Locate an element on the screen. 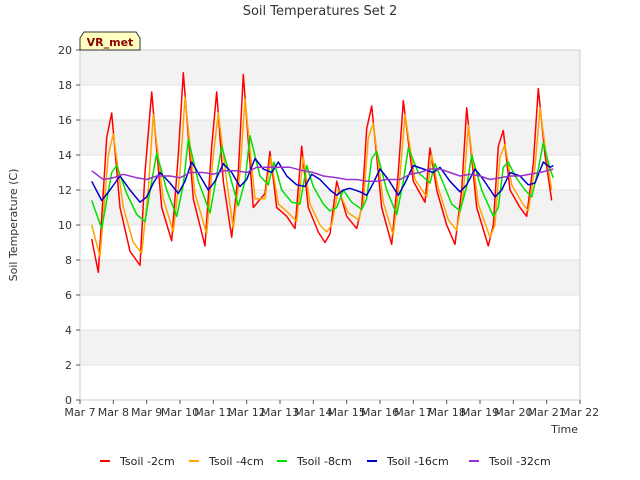  y-tick-label: 6 is located at coordinates (68, 295).